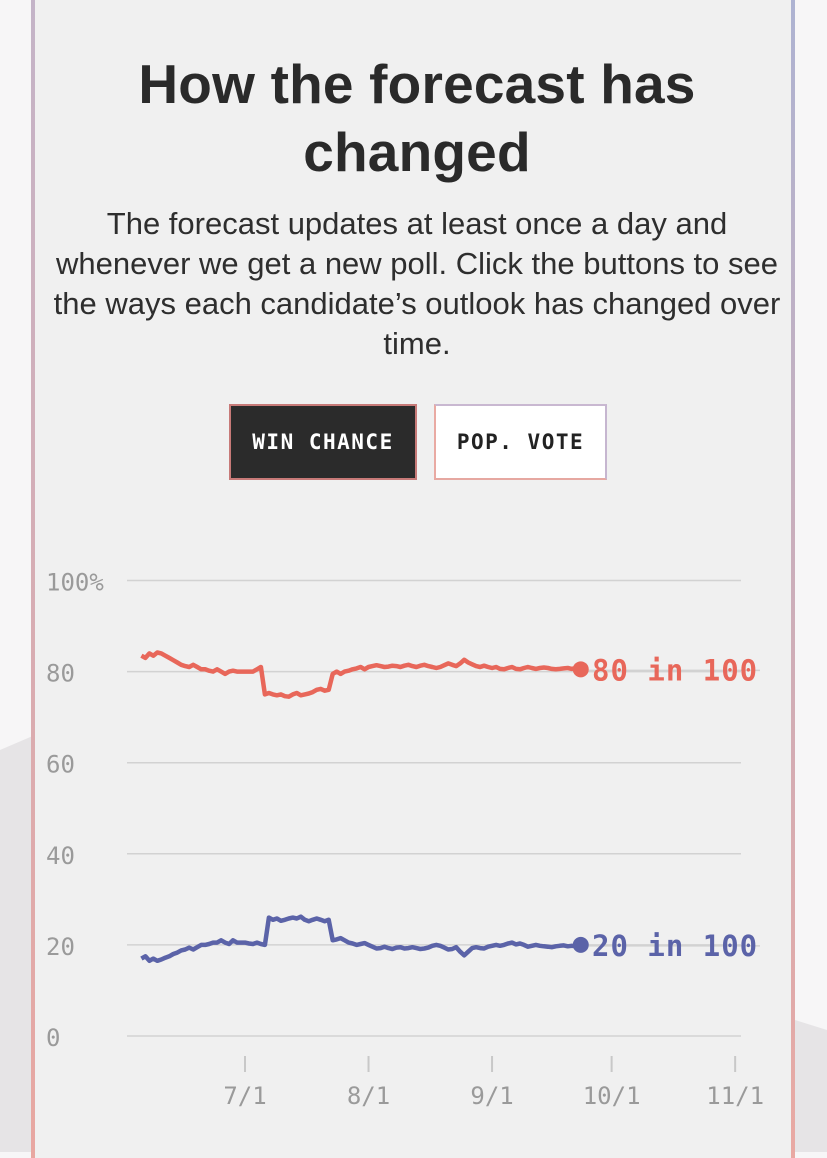  I want to click on end-dot-red, so click(580, 669).